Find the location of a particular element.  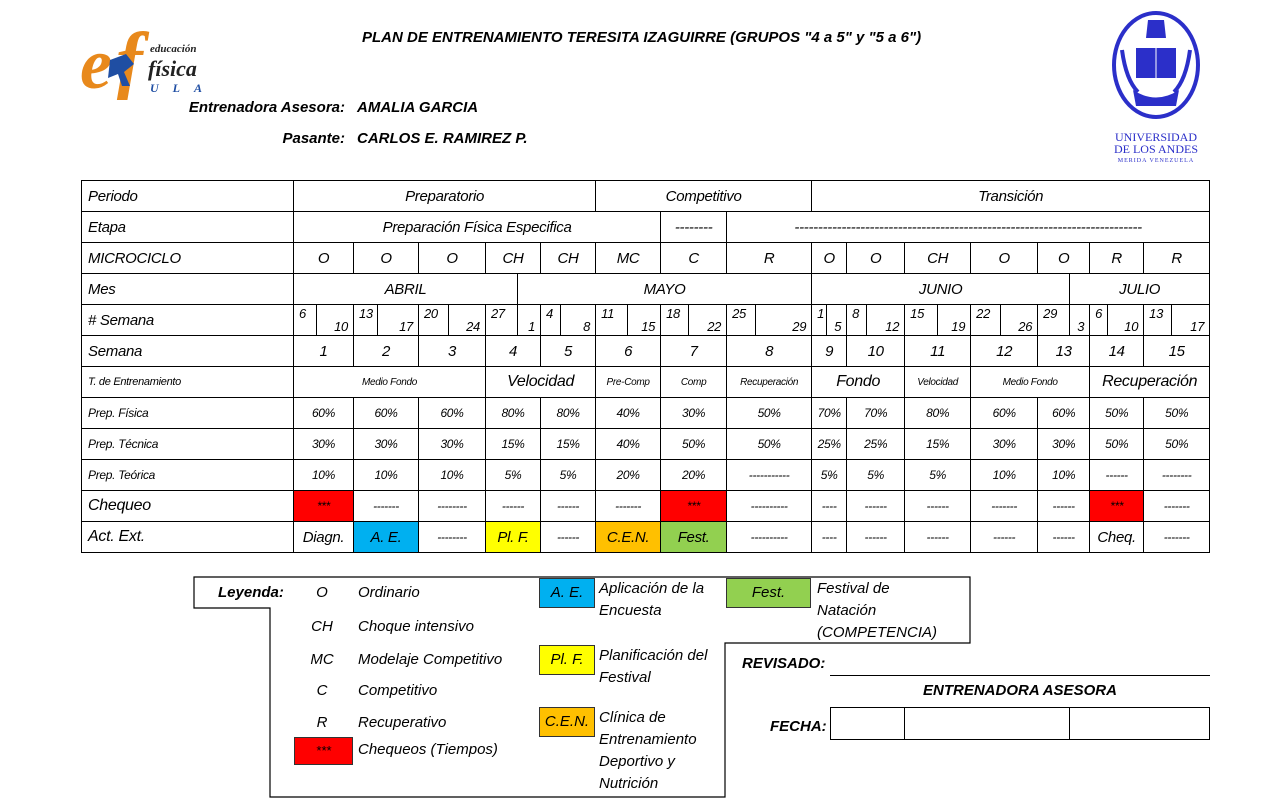

legend-activity-description: Planificación del is located at coordinates (653, 655).